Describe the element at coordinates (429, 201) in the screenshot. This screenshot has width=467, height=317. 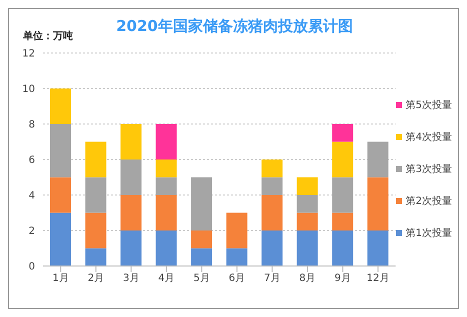
I see `legend-label: 第2次投量` at that location.